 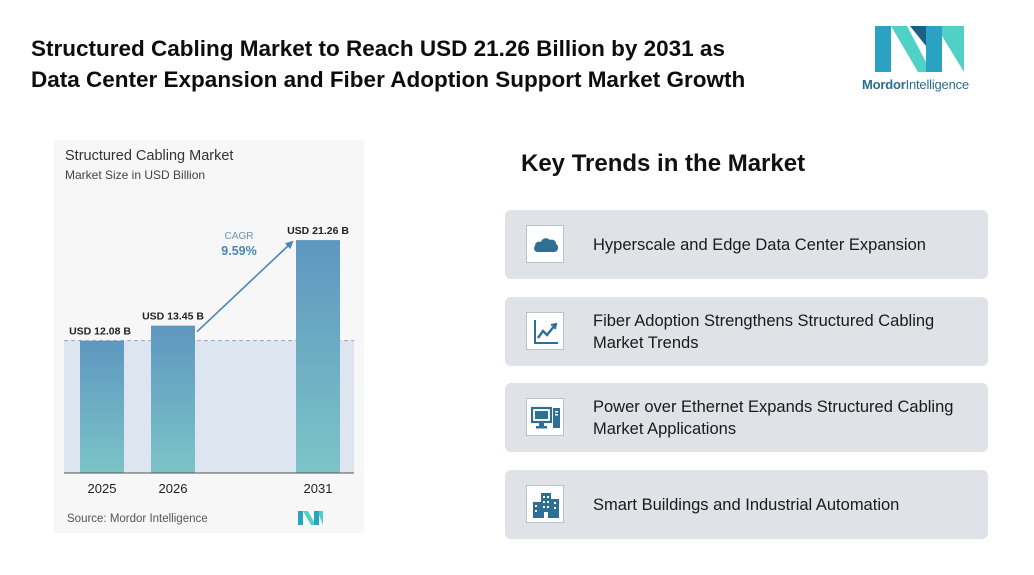 I want to click on mini-logo-icon, so click(x=310, y=518).